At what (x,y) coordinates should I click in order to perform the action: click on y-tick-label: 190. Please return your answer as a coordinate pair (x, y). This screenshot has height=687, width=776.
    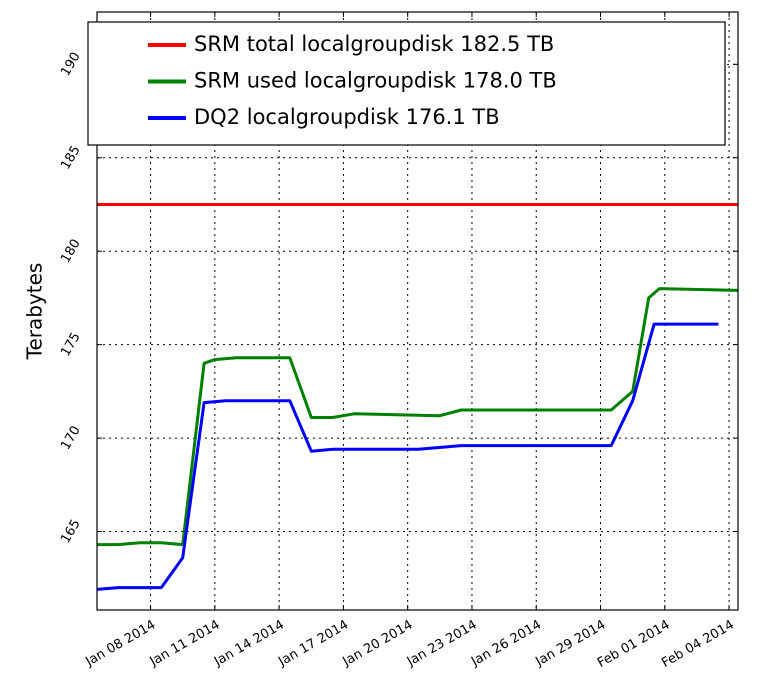
    Looking at the image, I should click on (70, 64).